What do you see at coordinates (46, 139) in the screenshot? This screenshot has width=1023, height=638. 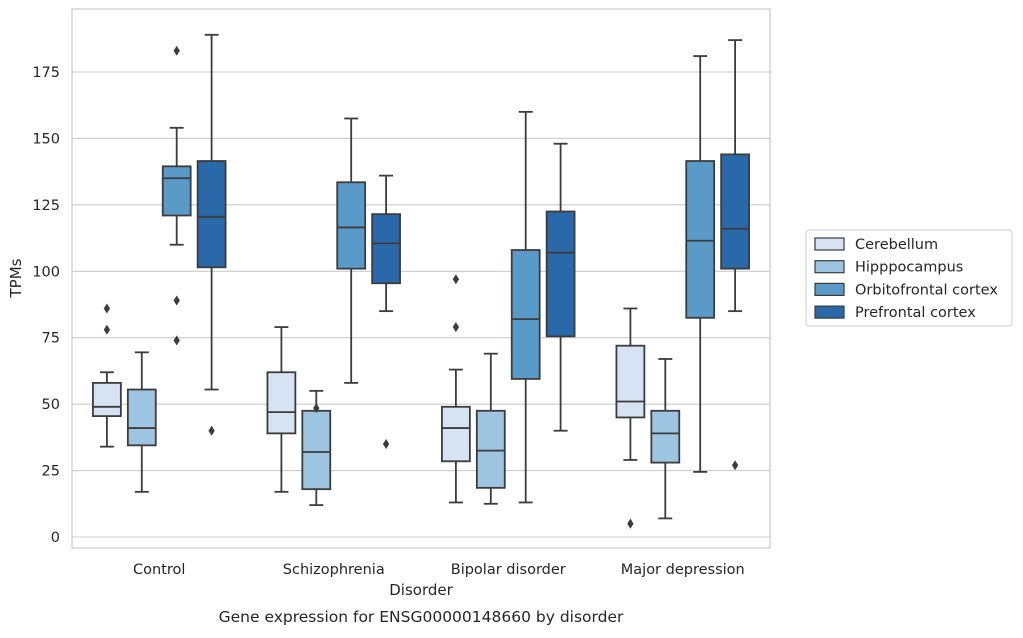 I see `y-tick-label: 150` at bounding box center [46, 139].